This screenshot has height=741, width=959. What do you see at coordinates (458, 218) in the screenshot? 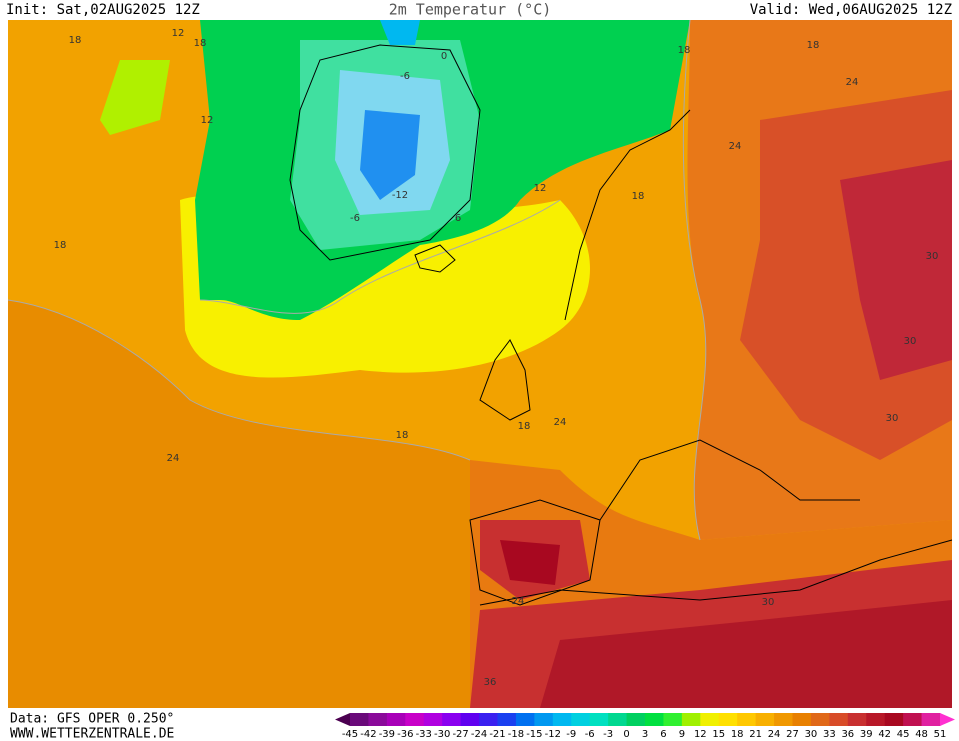
I see `contour-label: 6` at bounding box center [458, 218].